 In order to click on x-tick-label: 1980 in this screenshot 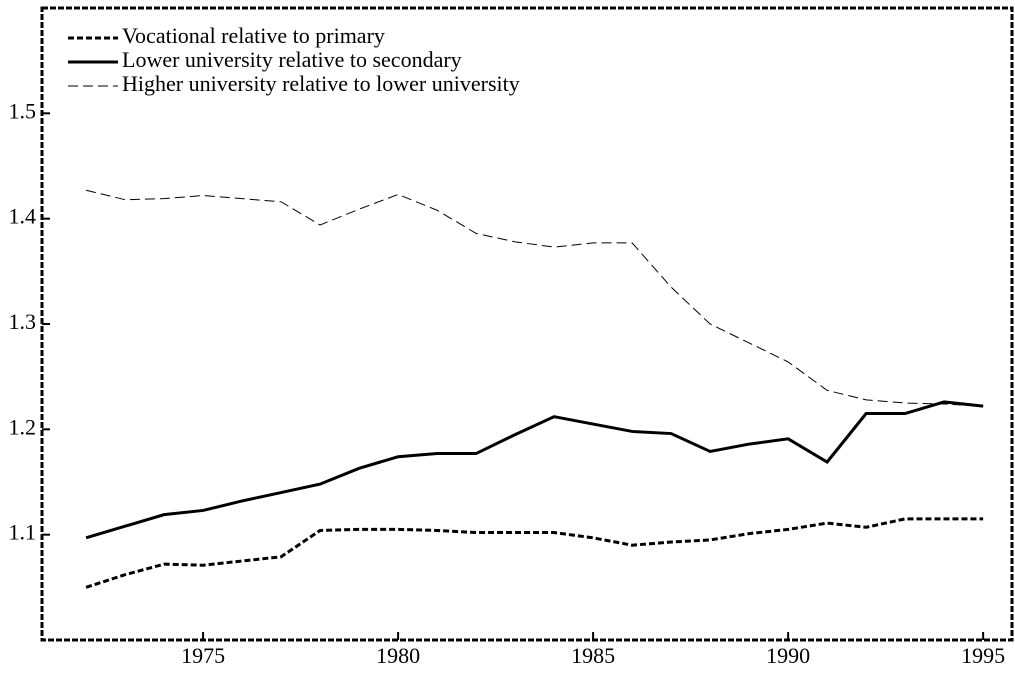, I will do `click(398, 655)`.